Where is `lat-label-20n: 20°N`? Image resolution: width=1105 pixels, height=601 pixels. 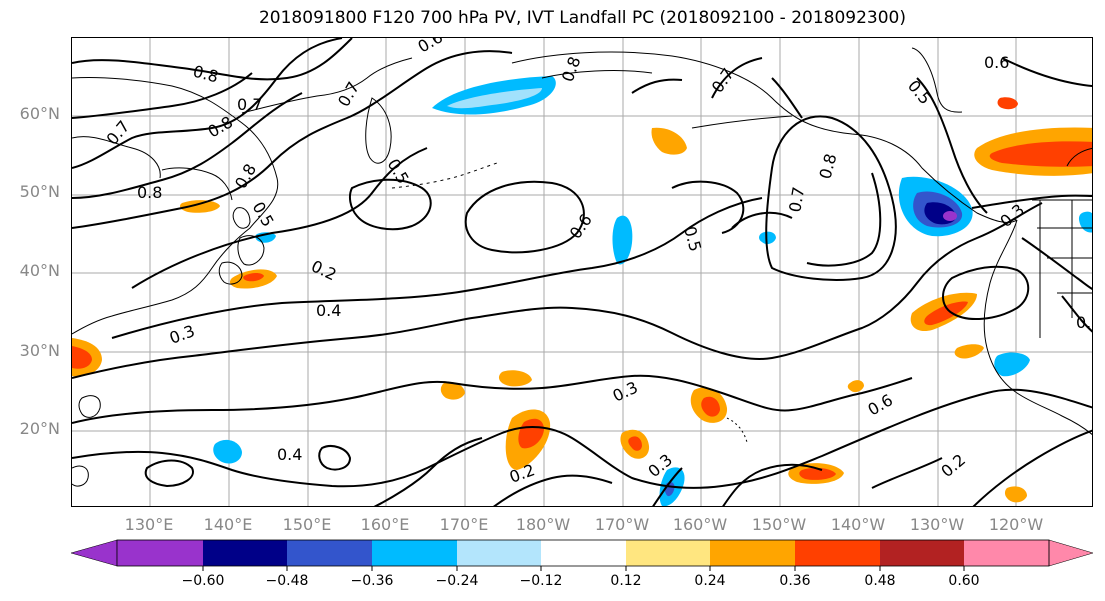 lat-label-20n: 20°N is located at coordinates (39, 428).